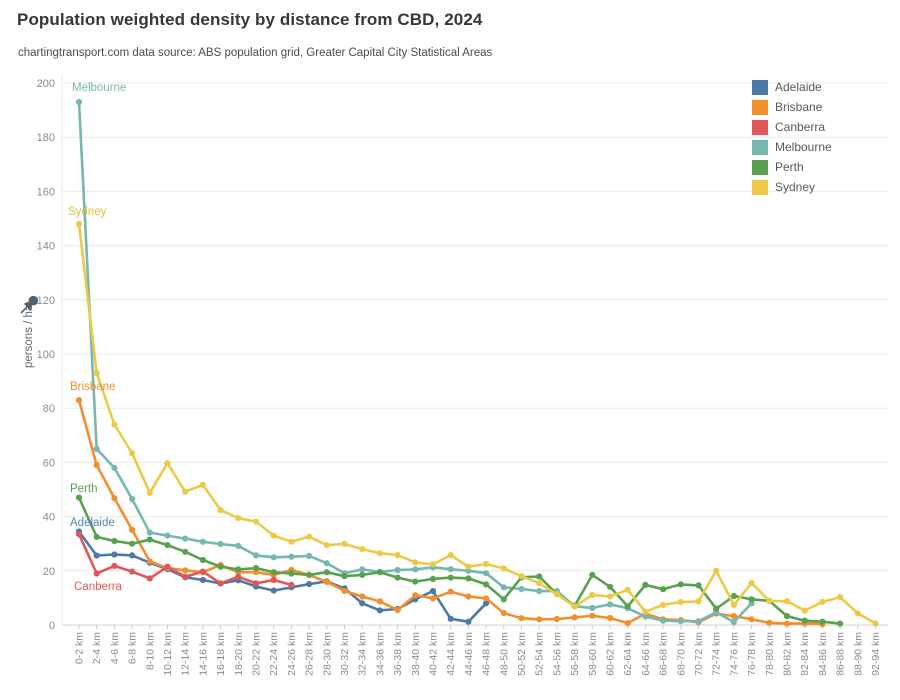  Describe the element at coordinates (760, 127) in the screenshot. I see `legend-swatch-canberra` at that location.